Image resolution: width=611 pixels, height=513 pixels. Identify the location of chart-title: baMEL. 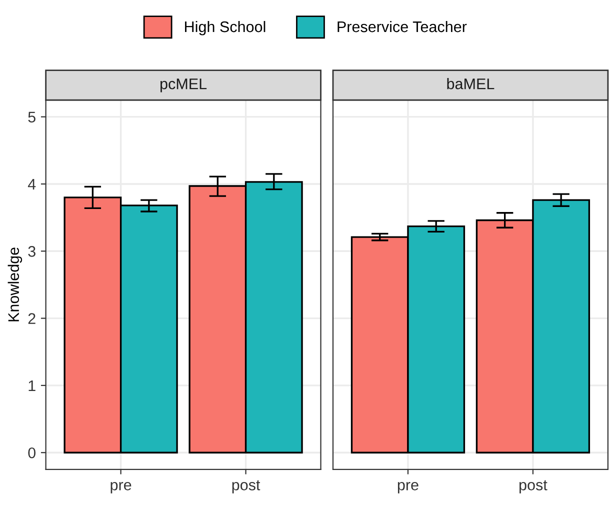
(470, 84).